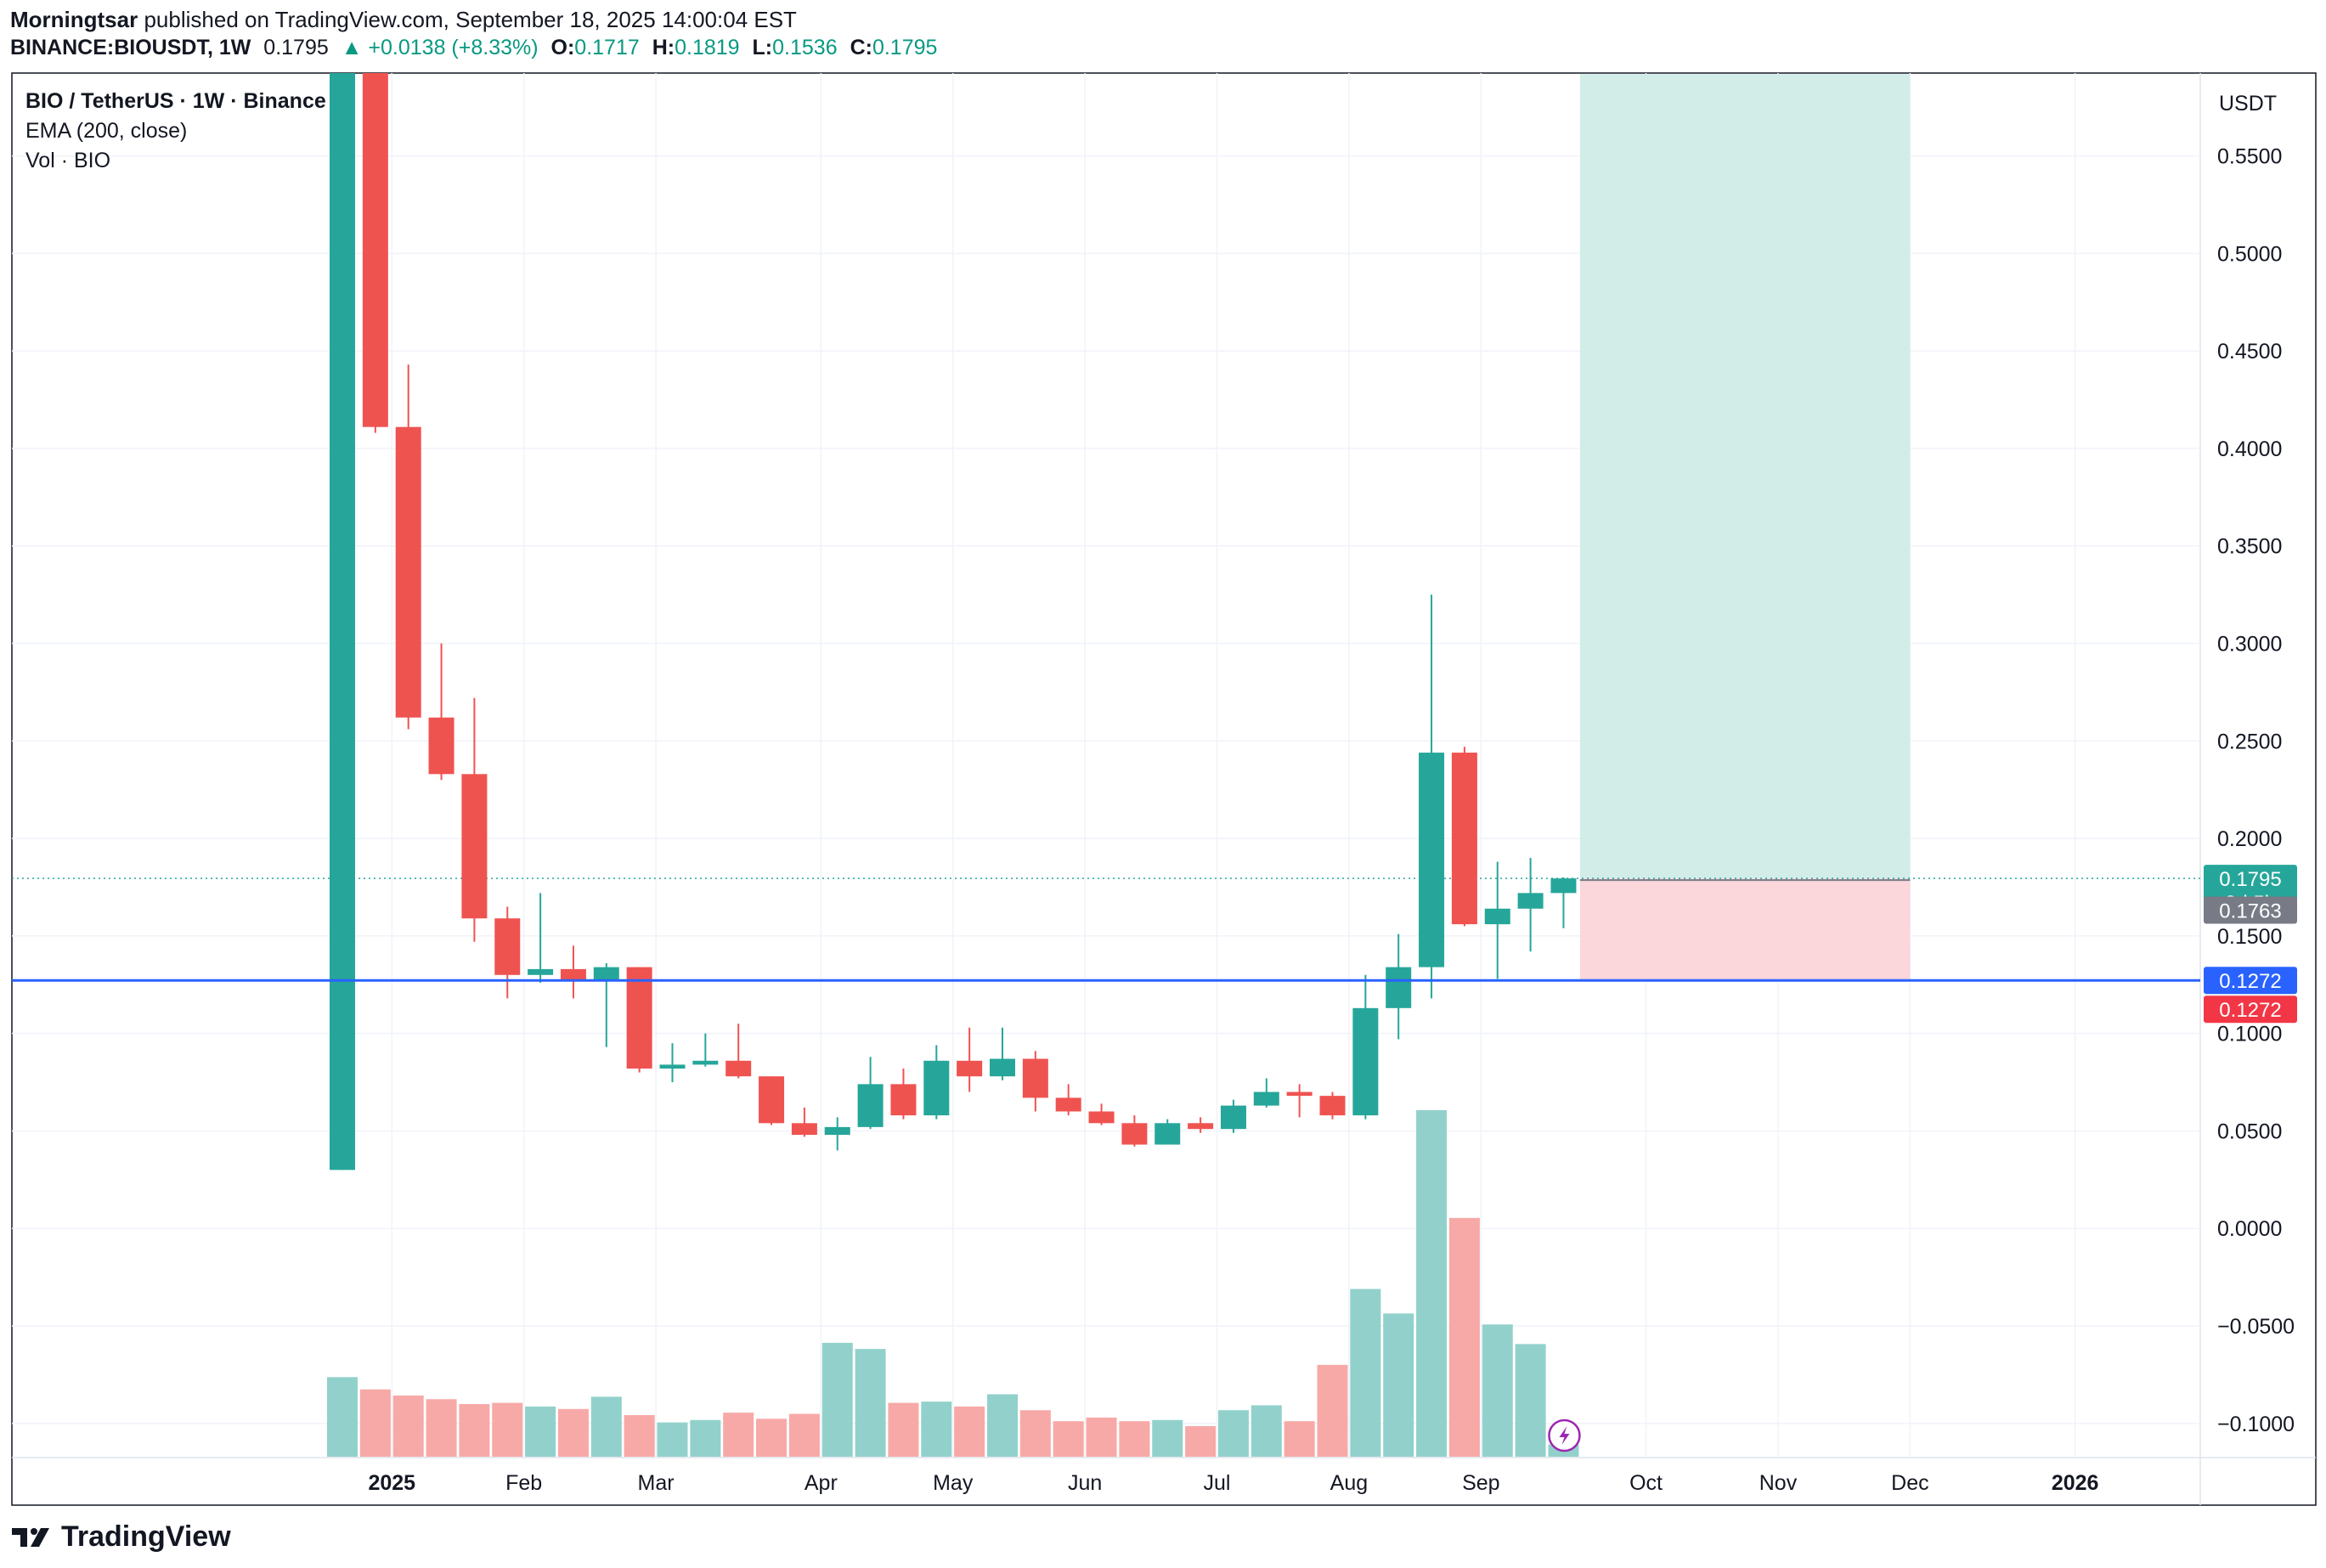 The image size is (2326, 1568). What do you see at coordinates (2249, 254) in the screenshot?
I see `y-tick-label: 0.5000` at bounding box center [2249, 254].